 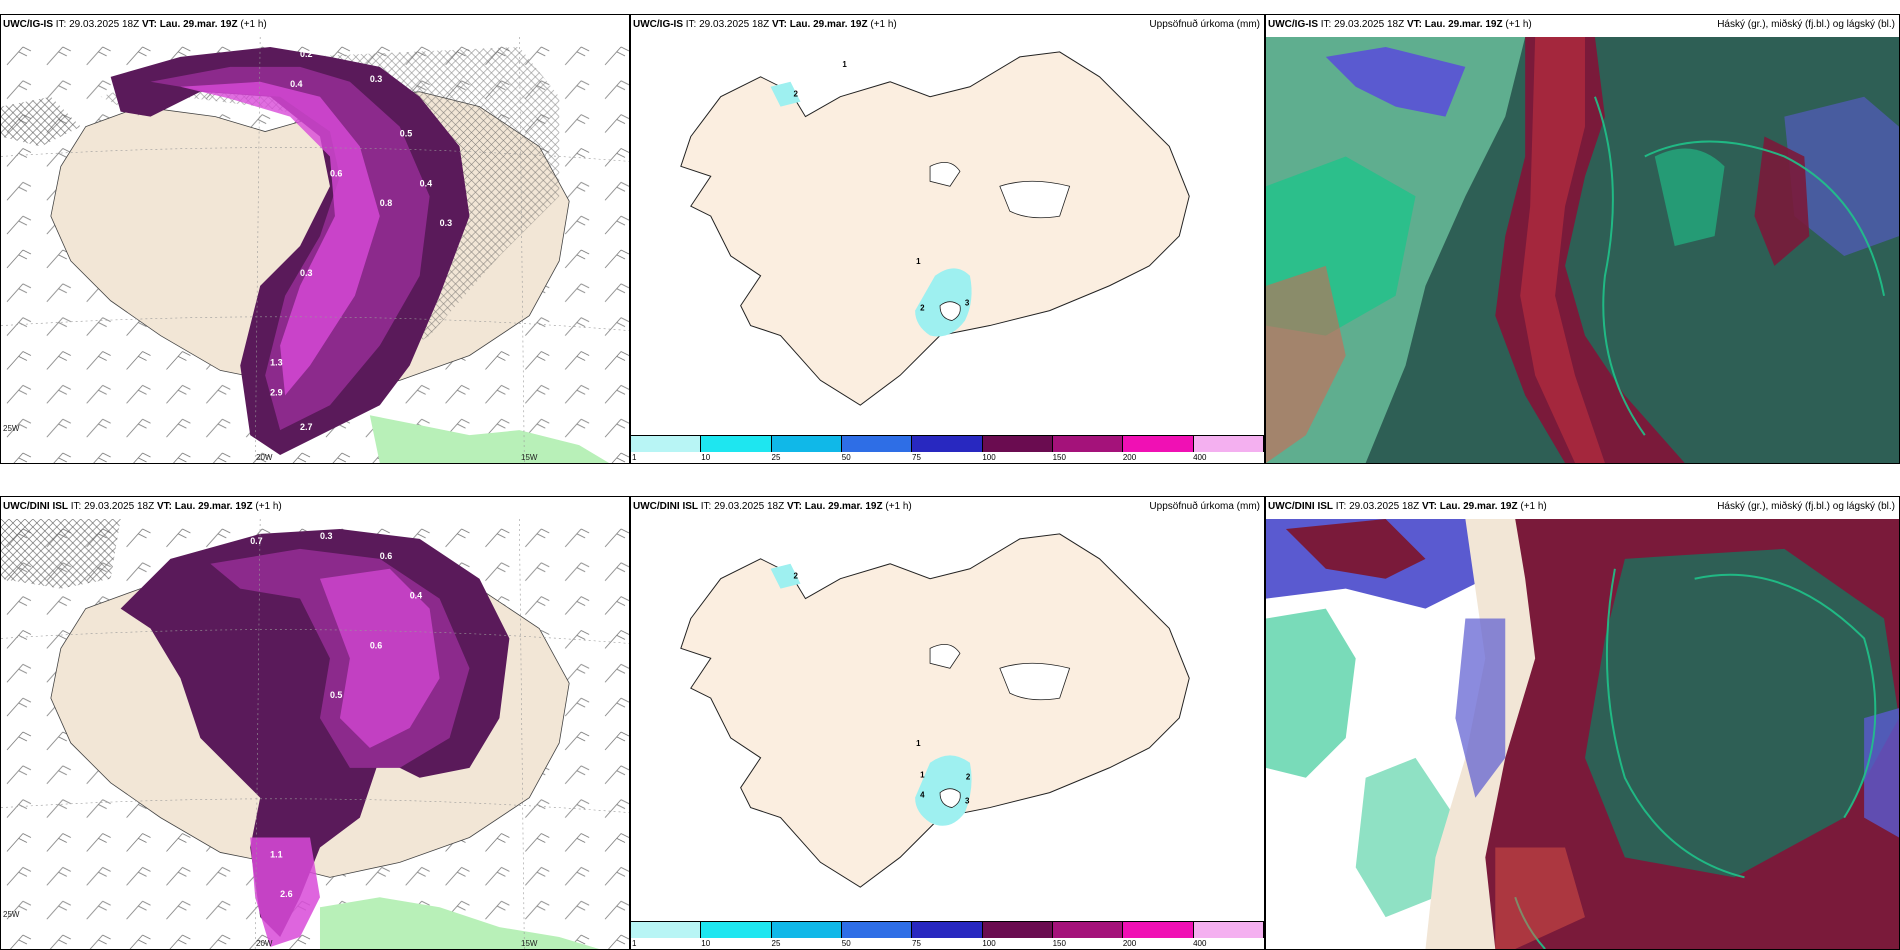 I want to click on svg-text: 1.1, so click(x=276, y=854).